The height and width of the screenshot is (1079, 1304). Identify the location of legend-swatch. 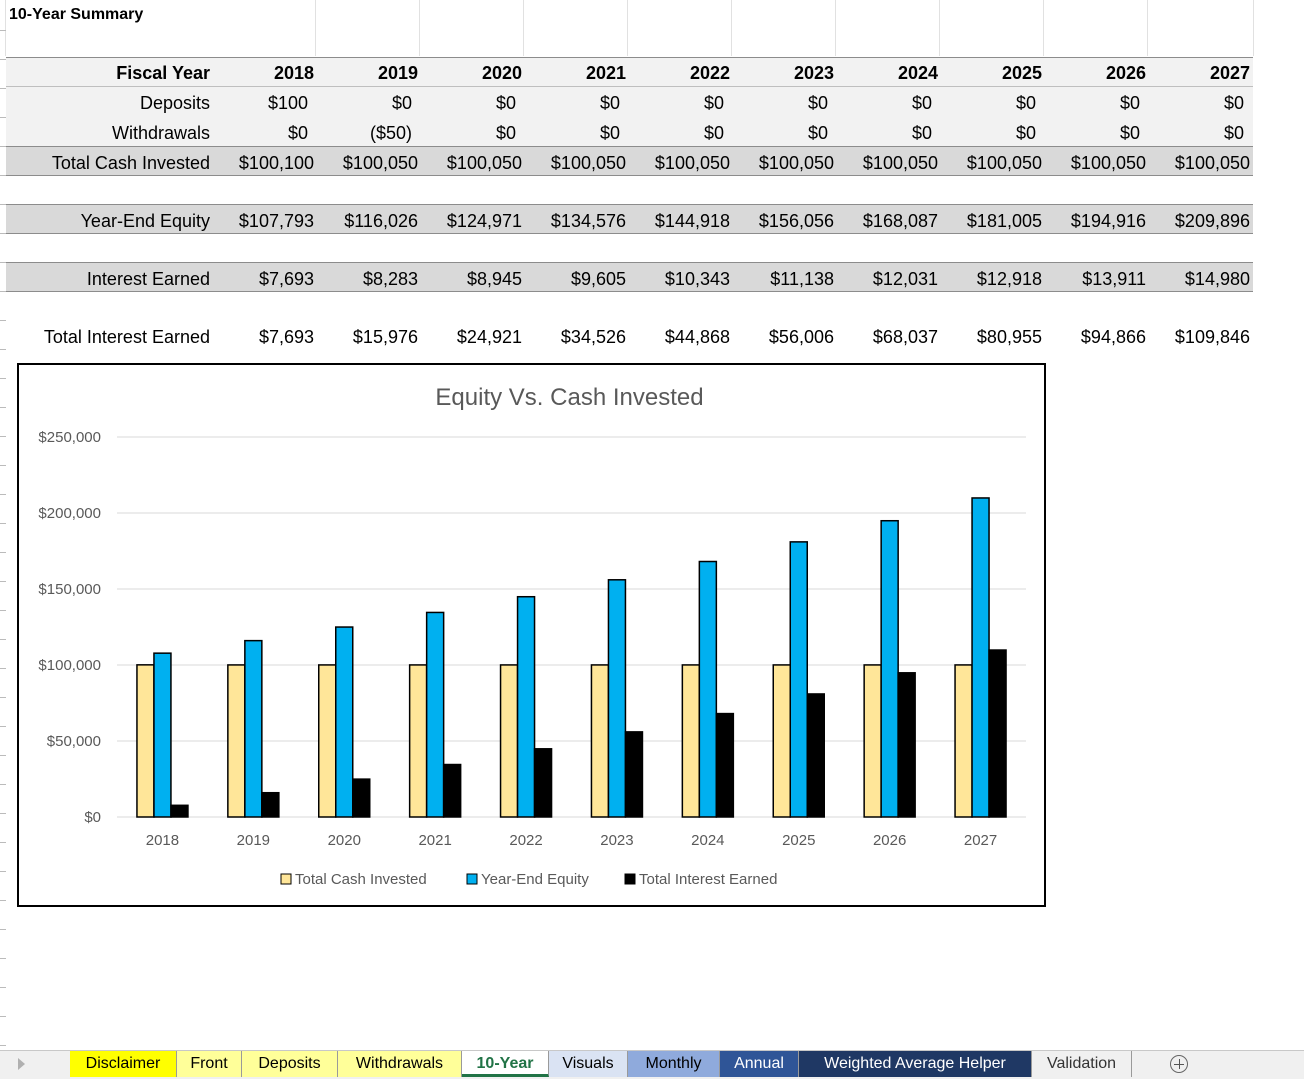
(472, 879).